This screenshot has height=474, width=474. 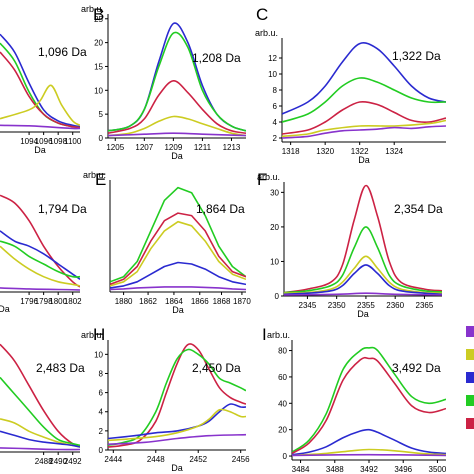 I want to click on y-tick-label: 30, so click(x=274, y=192).